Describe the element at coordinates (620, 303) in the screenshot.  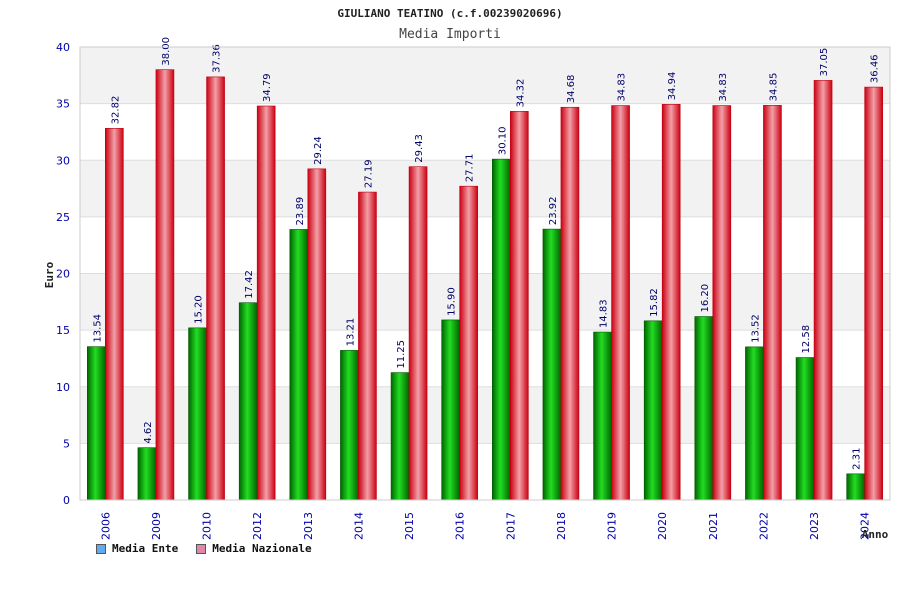
I see `bar-media-nazionale-2019` at that location.